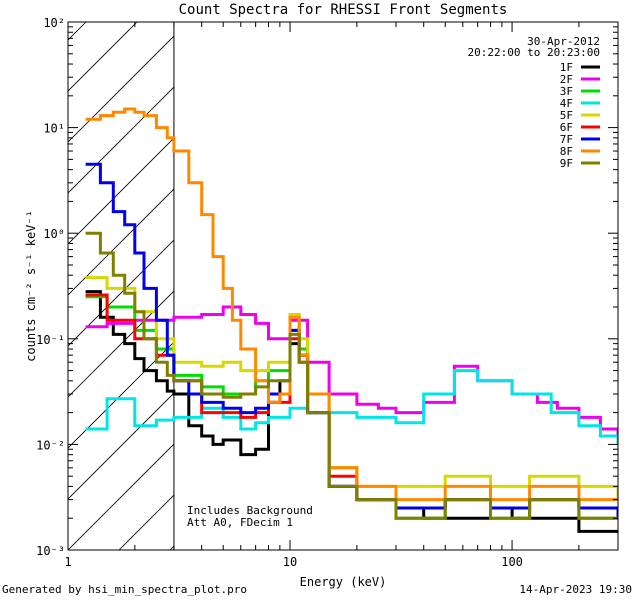  Describe the element at coordinates (575, 589) in the screenshot. I see `timestamp-footer: 14-Apr-2023 19:30` at that location.